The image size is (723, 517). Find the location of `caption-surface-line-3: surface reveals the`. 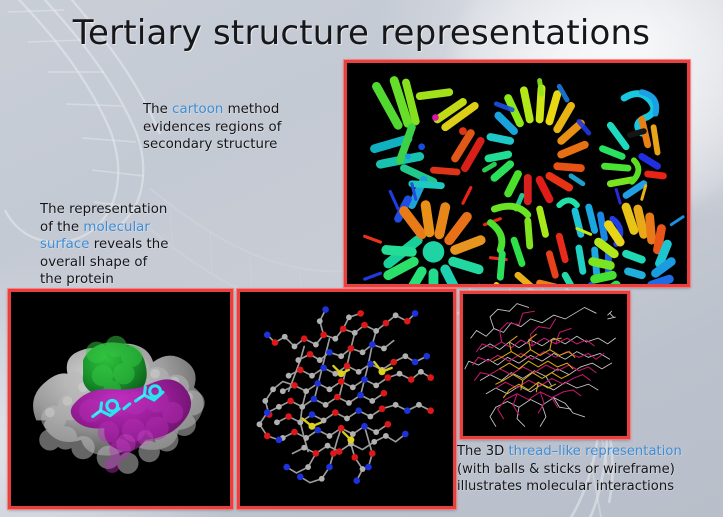

caption-surface-line-3: surface reveals the is located at coordinates (115, 245).